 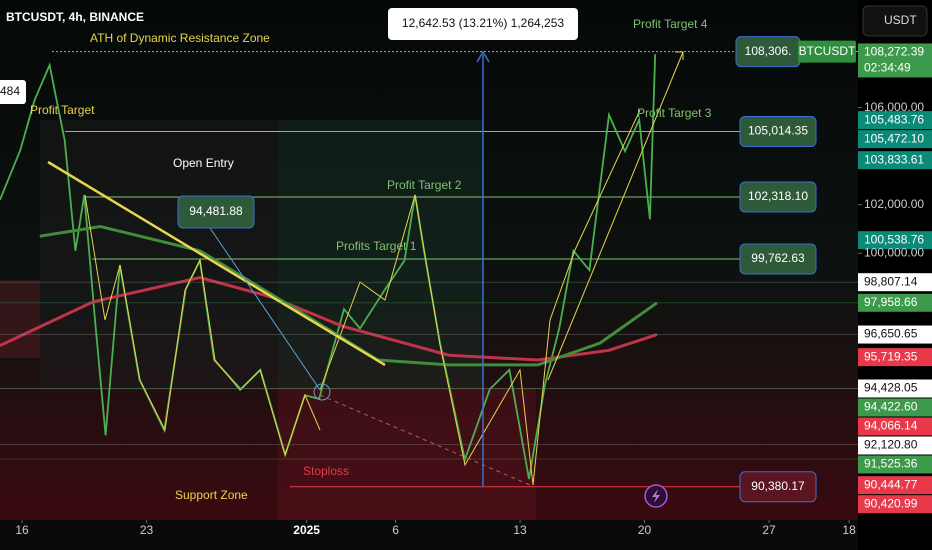 I want to click on y-tick-label: 102,000.00, so click(x=894, y=204).